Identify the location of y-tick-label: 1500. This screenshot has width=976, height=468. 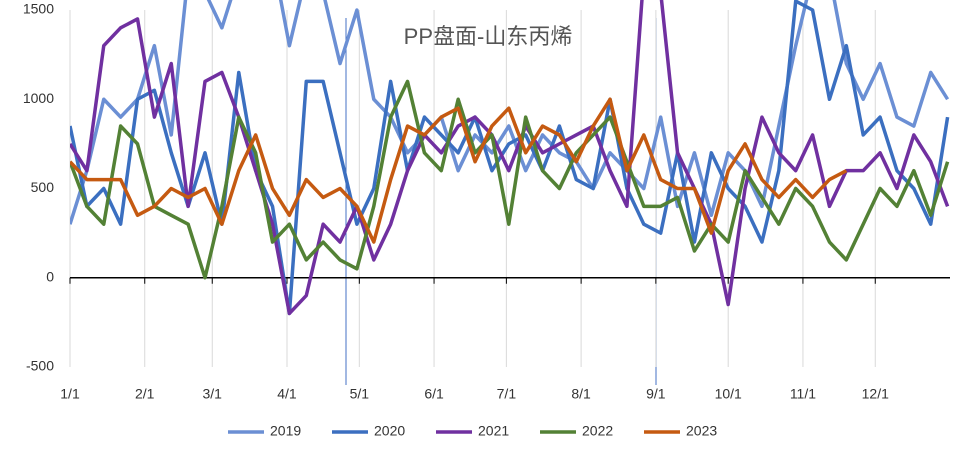
(38, 9).